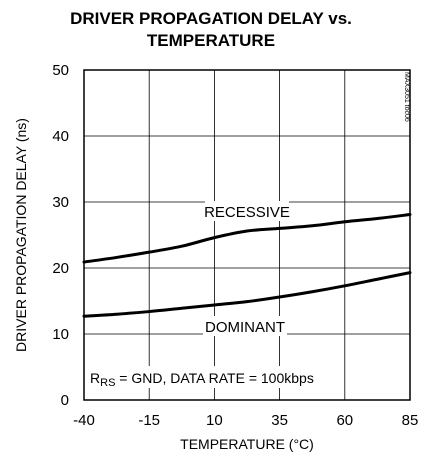  What do you see at coordinates (60, 334) in the screenshot?
I see `y-tick-label: 10` at bounding box center [60, 334].